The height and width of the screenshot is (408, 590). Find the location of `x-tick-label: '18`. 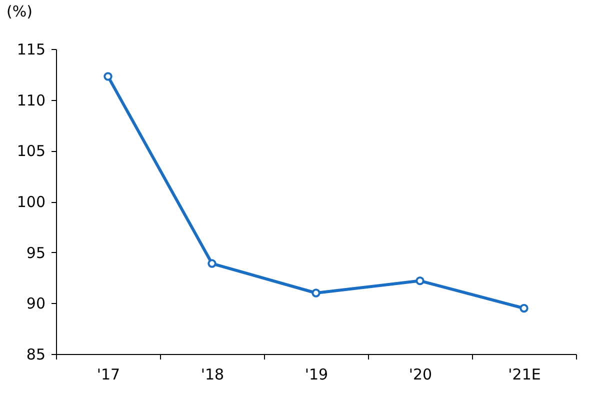

x-tick-label: '18 is located at coordinates (212, 375).